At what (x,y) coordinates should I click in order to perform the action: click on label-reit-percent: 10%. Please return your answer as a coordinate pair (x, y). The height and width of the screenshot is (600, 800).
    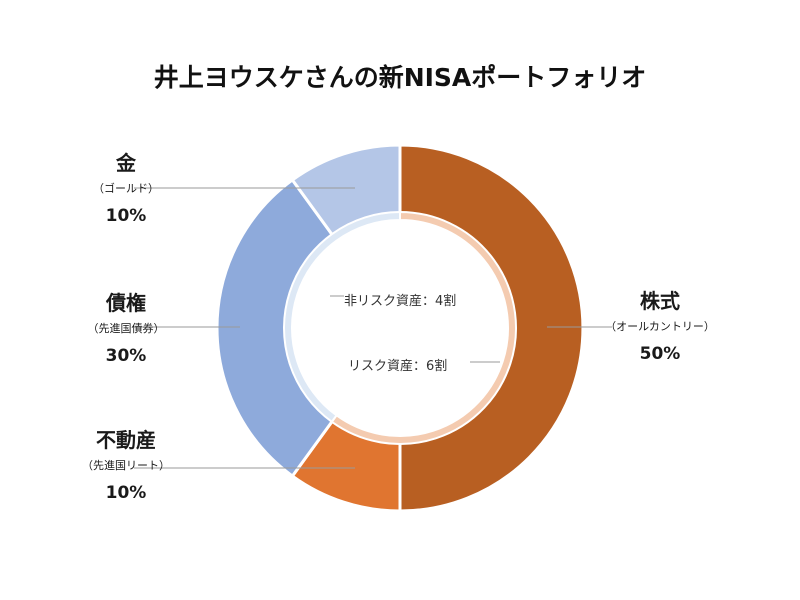
    Looking at the image, I should click on (126, 493).